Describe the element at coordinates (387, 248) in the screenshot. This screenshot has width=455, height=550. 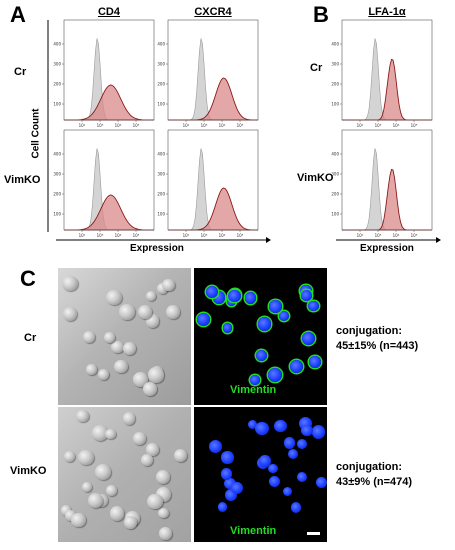
I see `x-axis-title-b: Expression` at that location.